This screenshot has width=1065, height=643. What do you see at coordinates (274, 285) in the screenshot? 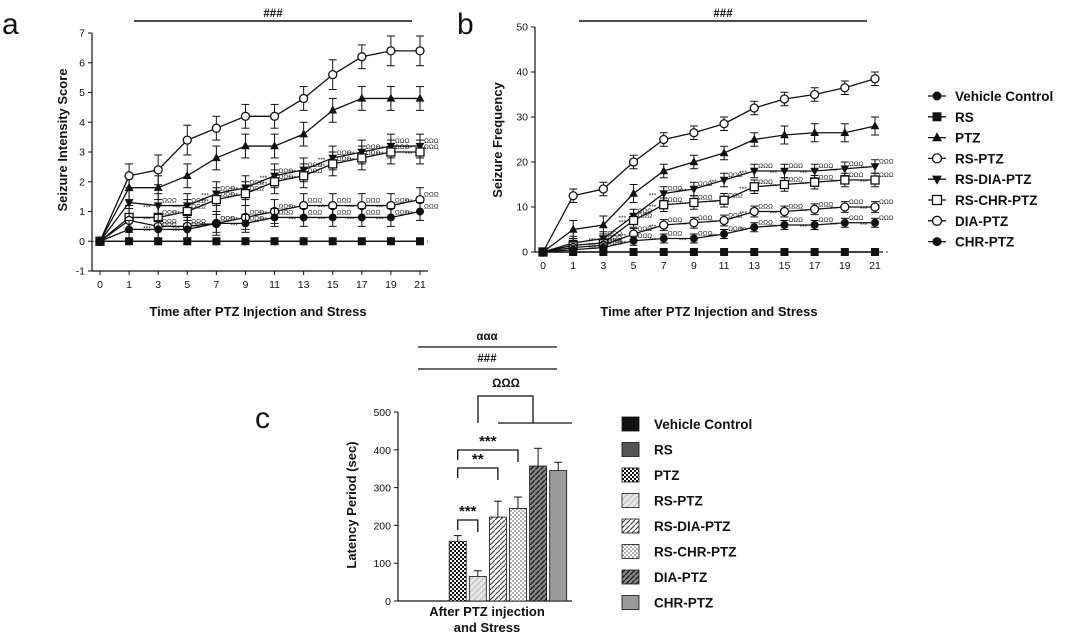
I see `x-tick-label-a: 11` at bounding box center [274, 285].